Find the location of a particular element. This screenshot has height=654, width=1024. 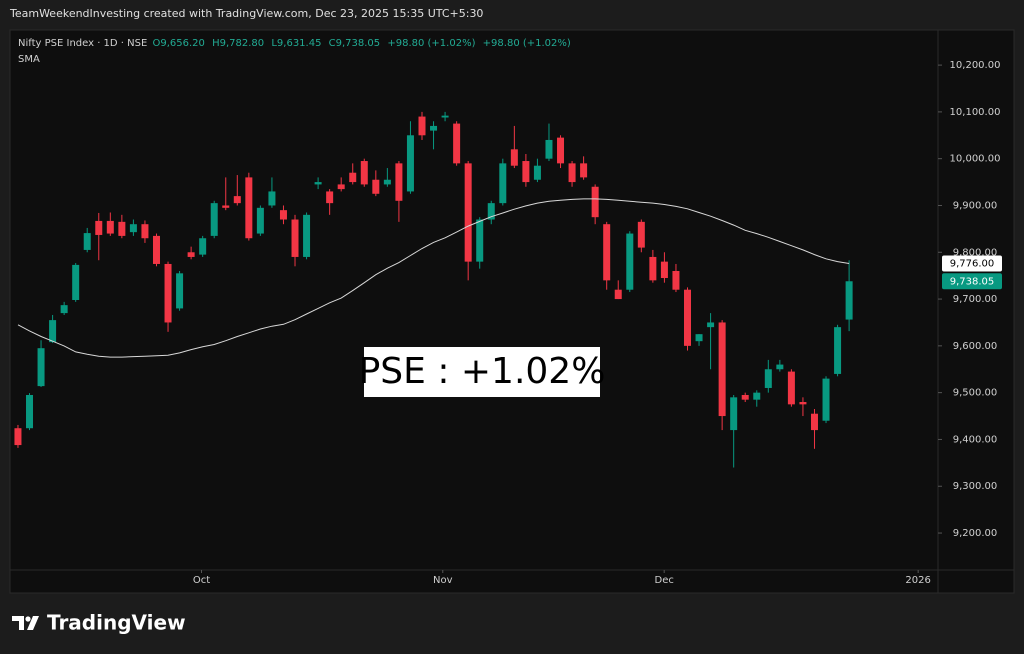

x-tick-label: 2026 is located at coordinates (917, 580).